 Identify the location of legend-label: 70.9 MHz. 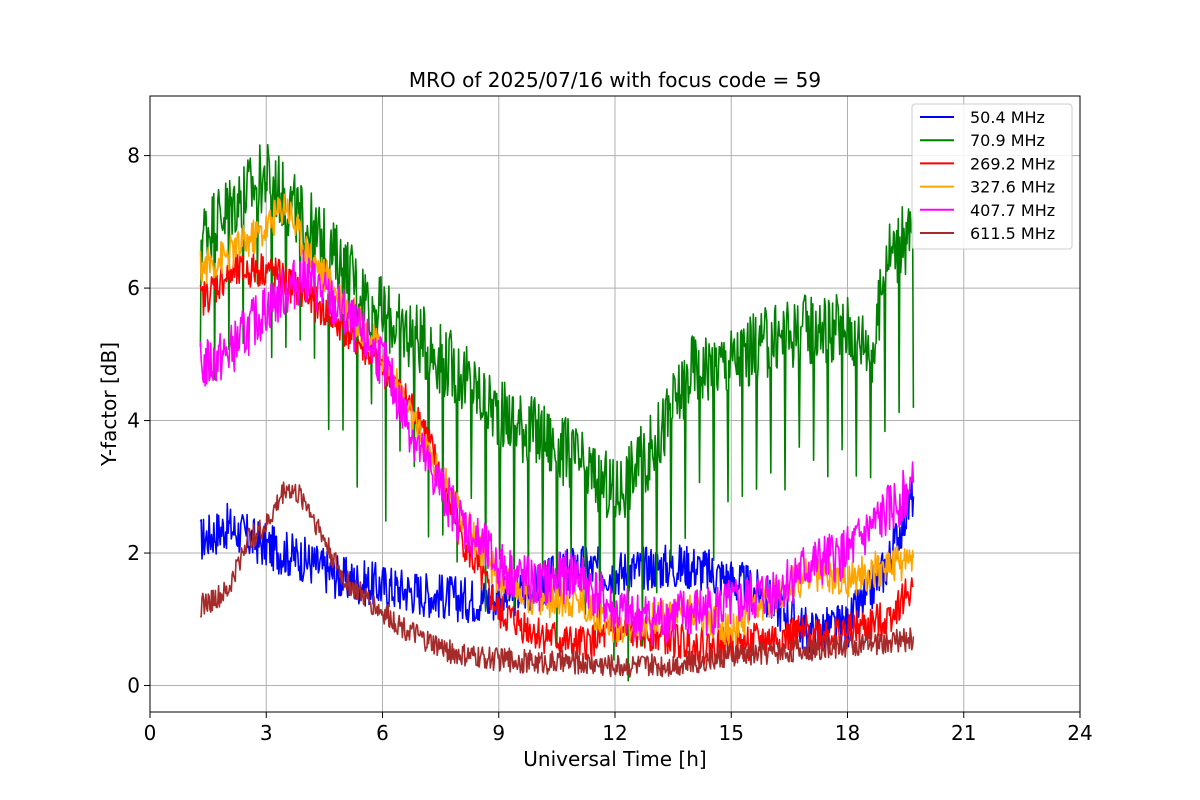
(1007, 140).